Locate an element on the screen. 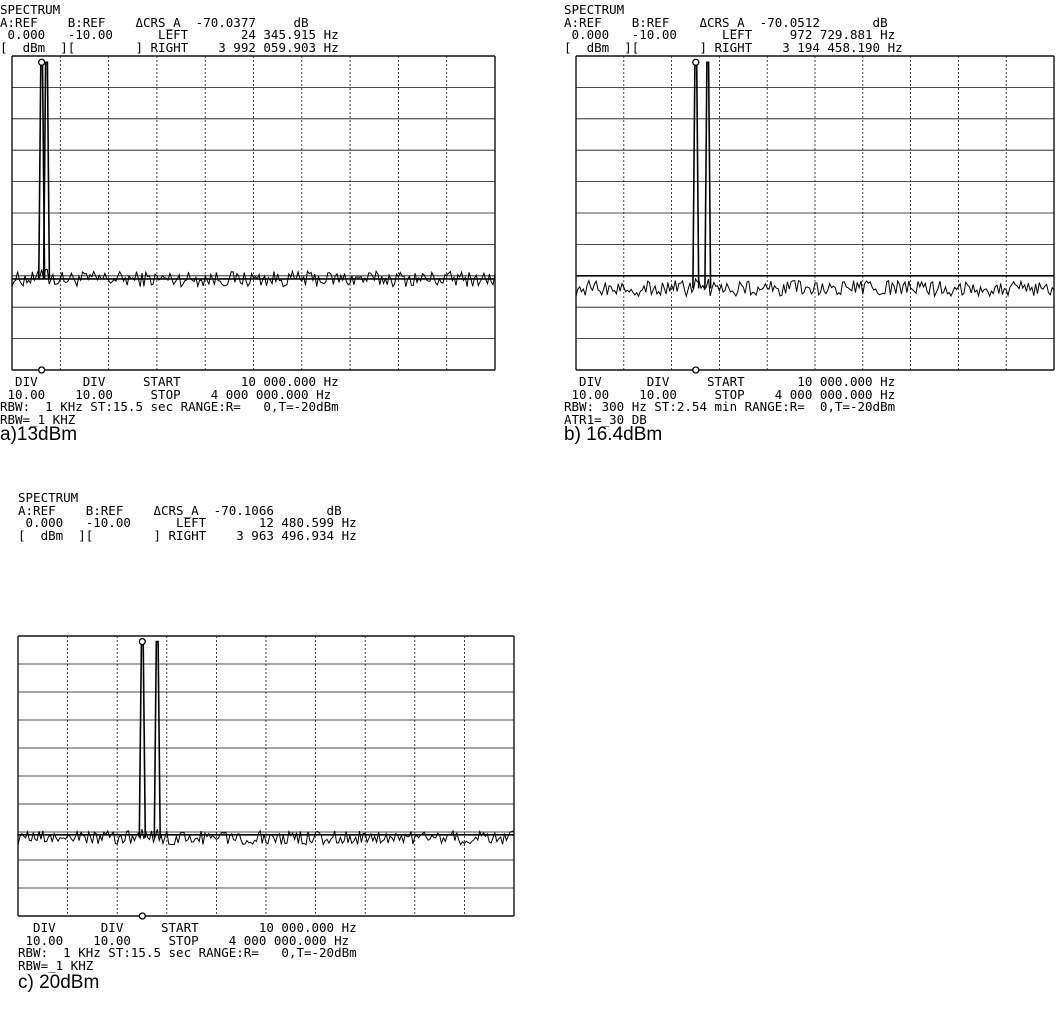 This screenshot has width=1060, height=1026. header-line: A:REF B:REF ΔCRS_A -70.0512 dB is located at coordinates (726, 22).